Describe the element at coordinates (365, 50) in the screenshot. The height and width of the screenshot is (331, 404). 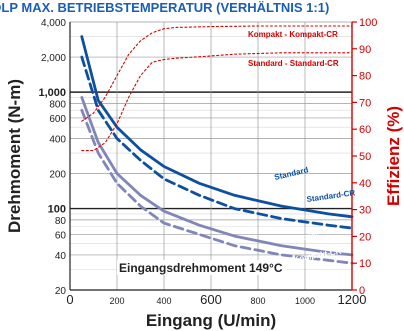
I see `y2-tick-label: 90` at that location.